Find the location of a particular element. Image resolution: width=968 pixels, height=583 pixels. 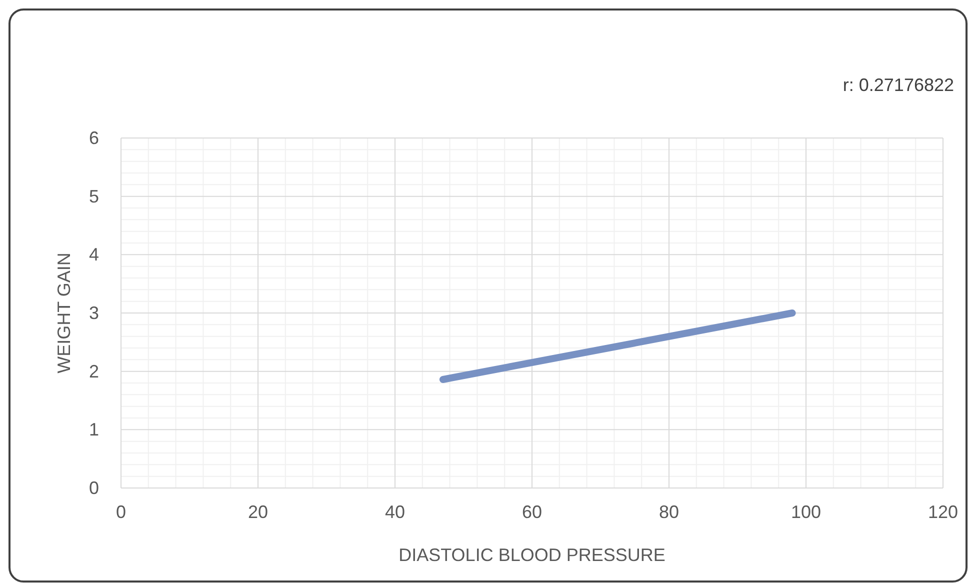

y-tick-label: 5 is located at coordinates (93, 196).